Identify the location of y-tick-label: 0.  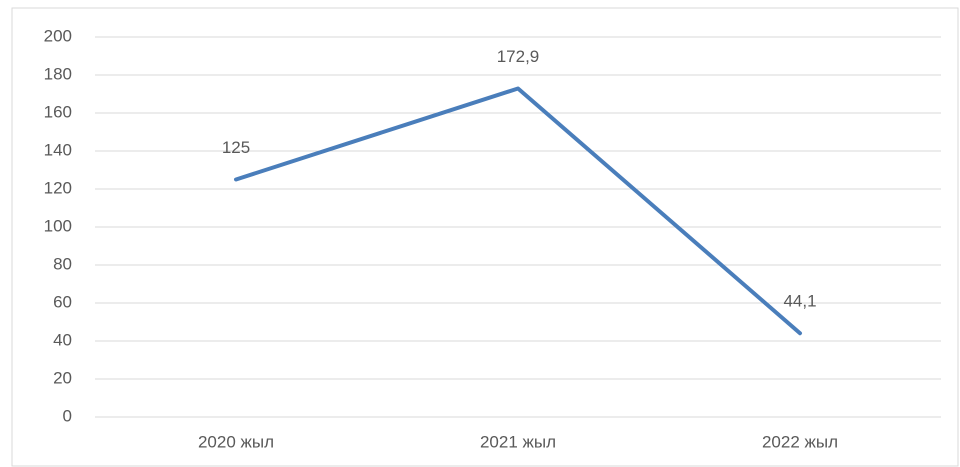
(67, 415).